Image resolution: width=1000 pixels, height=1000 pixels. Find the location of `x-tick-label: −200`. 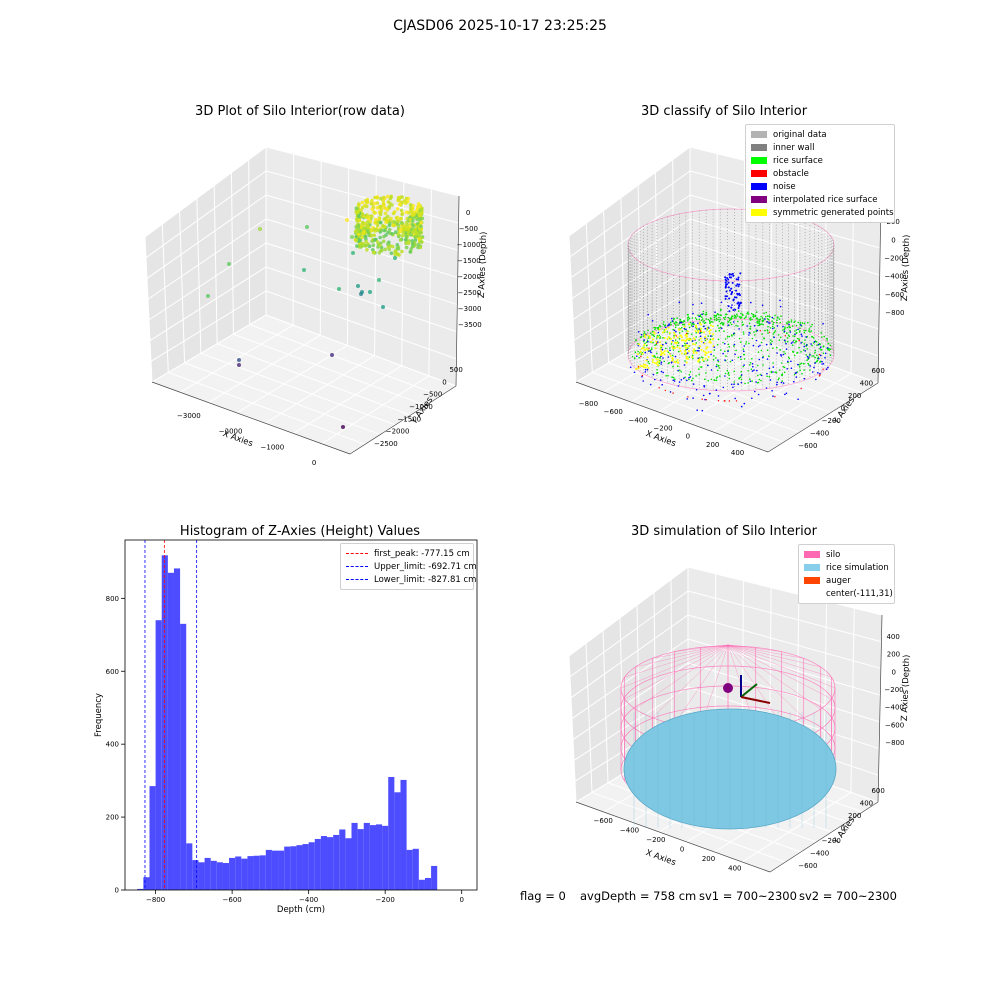

x-tick-label: −200 is located at coordinates (385, 900).